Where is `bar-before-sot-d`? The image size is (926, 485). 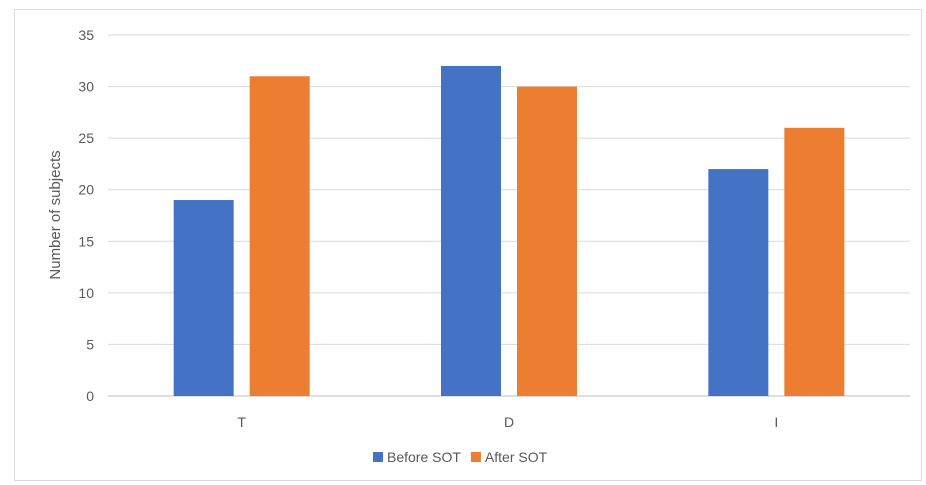
bar-before-sot-d is located at coordinates (471, 230).